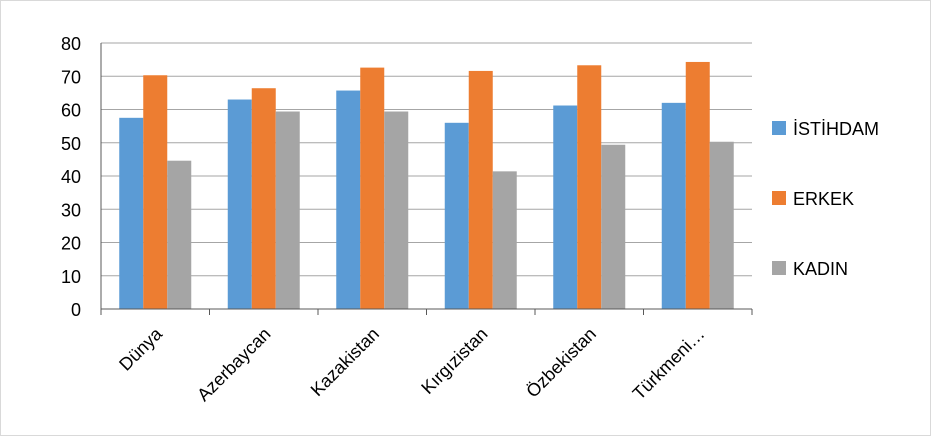 Image resolution: width=931 pixels, height=436 pixels. I want to click on x-tick-label: Kırgızistan, so click(454, 361).